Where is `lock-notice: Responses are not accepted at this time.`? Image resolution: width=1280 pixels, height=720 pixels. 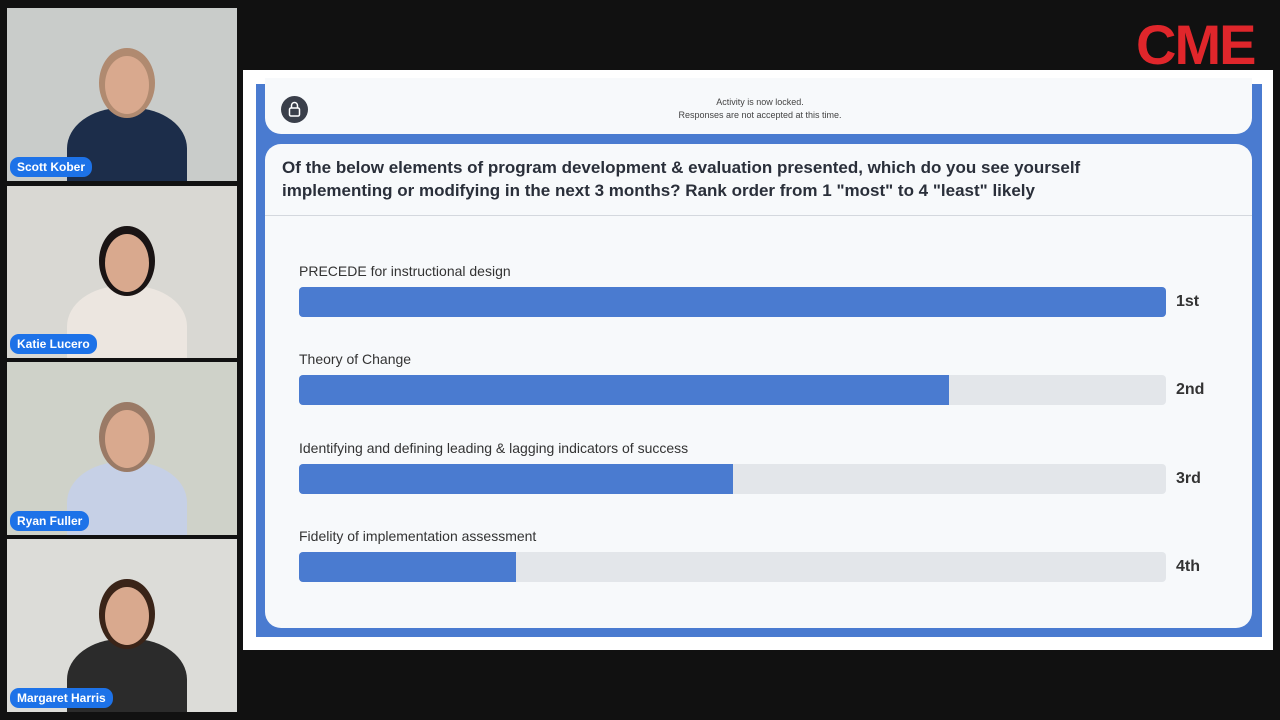
lock-notice: Responses are not accepted at this time. is located at coordinates (760, 115).